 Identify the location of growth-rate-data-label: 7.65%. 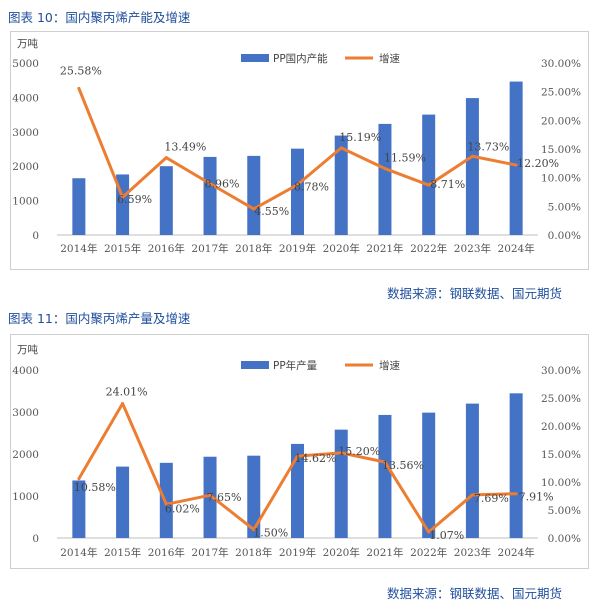
(224, 497).